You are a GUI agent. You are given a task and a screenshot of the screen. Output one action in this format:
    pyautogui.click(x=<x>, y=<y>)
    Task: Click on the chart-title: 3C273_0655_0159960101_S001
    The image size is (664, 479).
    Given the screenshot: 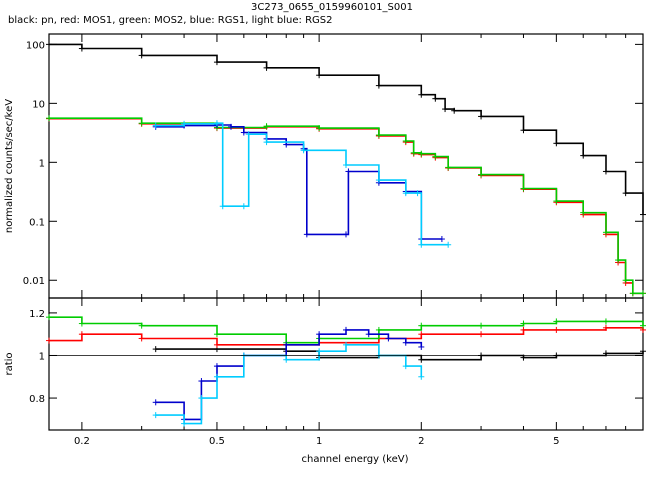 What is the action you would take?
    pyautogui.click(x=332, y=7)
    